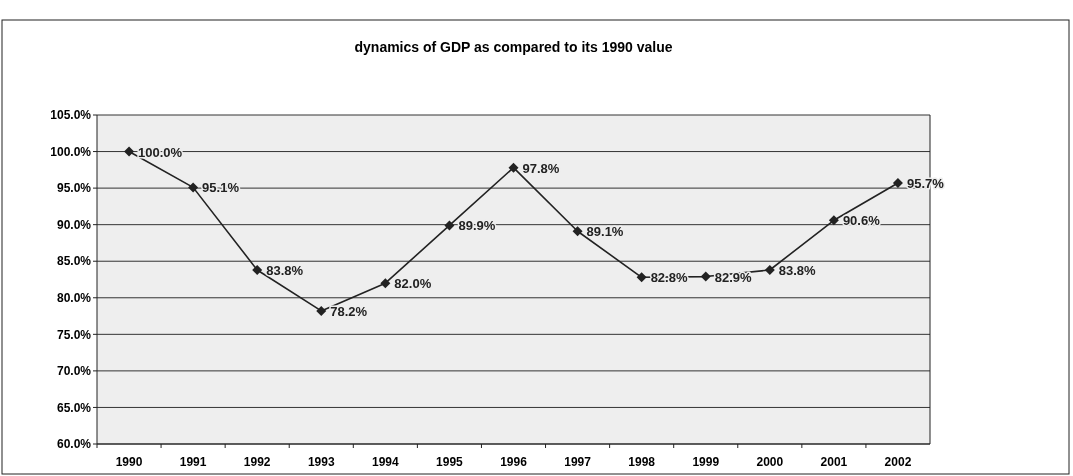 Image resolution: width=1073 pixels, height=476 pixels. What do you see at coordinates (898, 462) in the screenshot?
I see `x-tick-label: 2002` at bounding box center [898, 462].